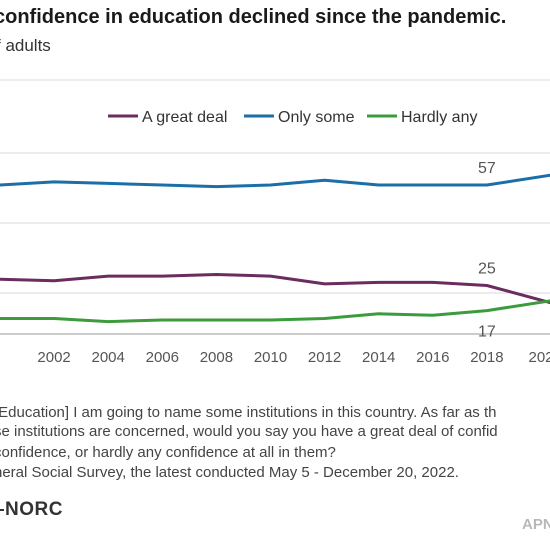 The width and height of the screenshot is (550, 550). Describe the element at coordinates (184, 117) in the screenshot. I see `legend-entry: A great deal` at that location.